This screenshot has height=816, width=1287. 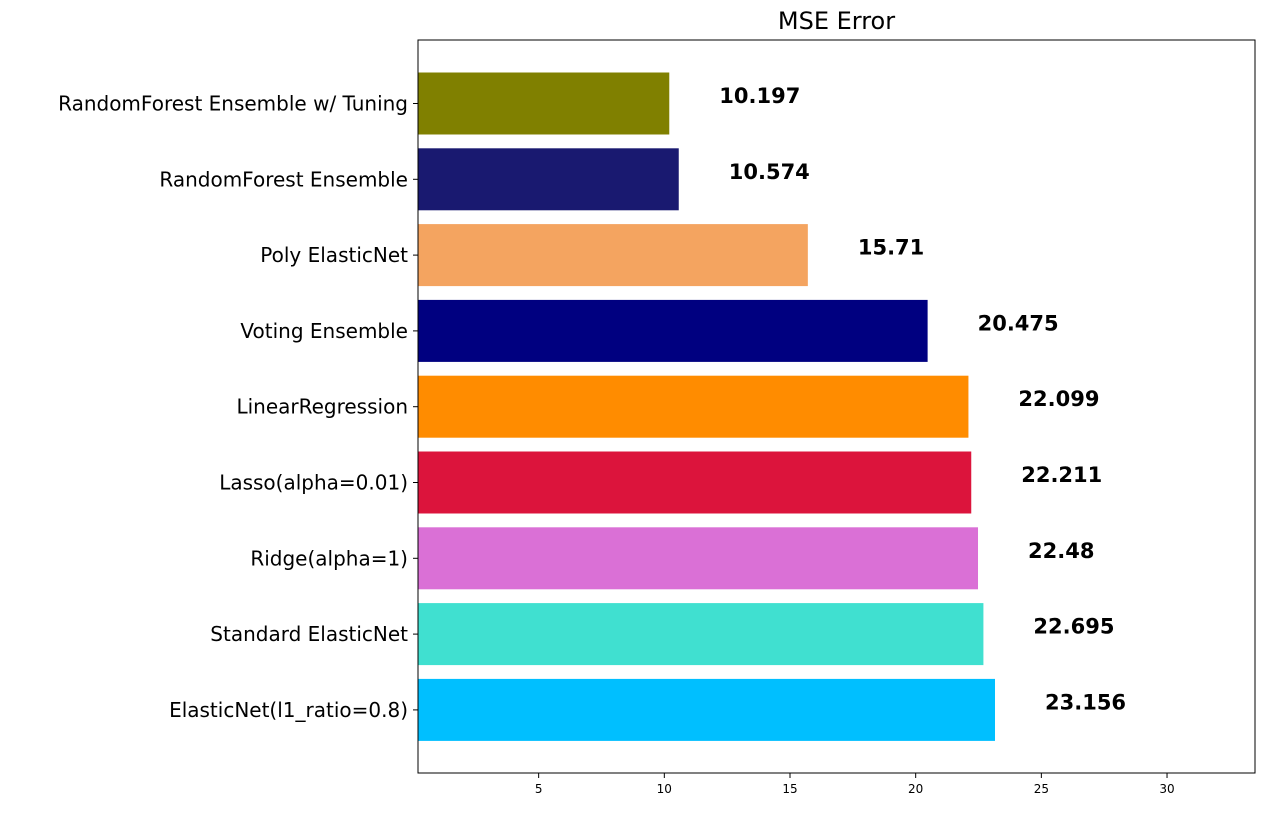 What do you see at coordinates (1041, 789) in the screenshot?
I see `x-tick-label: 25` at bounding box center [1041, 789].